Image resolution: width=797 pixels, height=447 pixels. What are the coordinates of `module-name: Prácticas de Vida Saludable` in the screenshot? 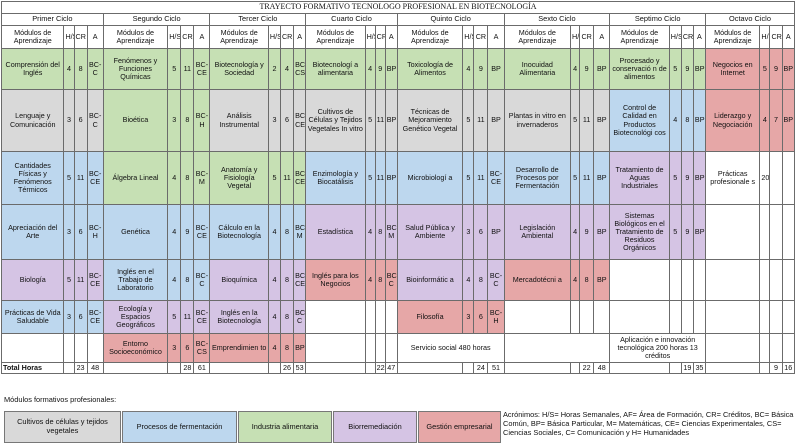 It's located at (32, 317).